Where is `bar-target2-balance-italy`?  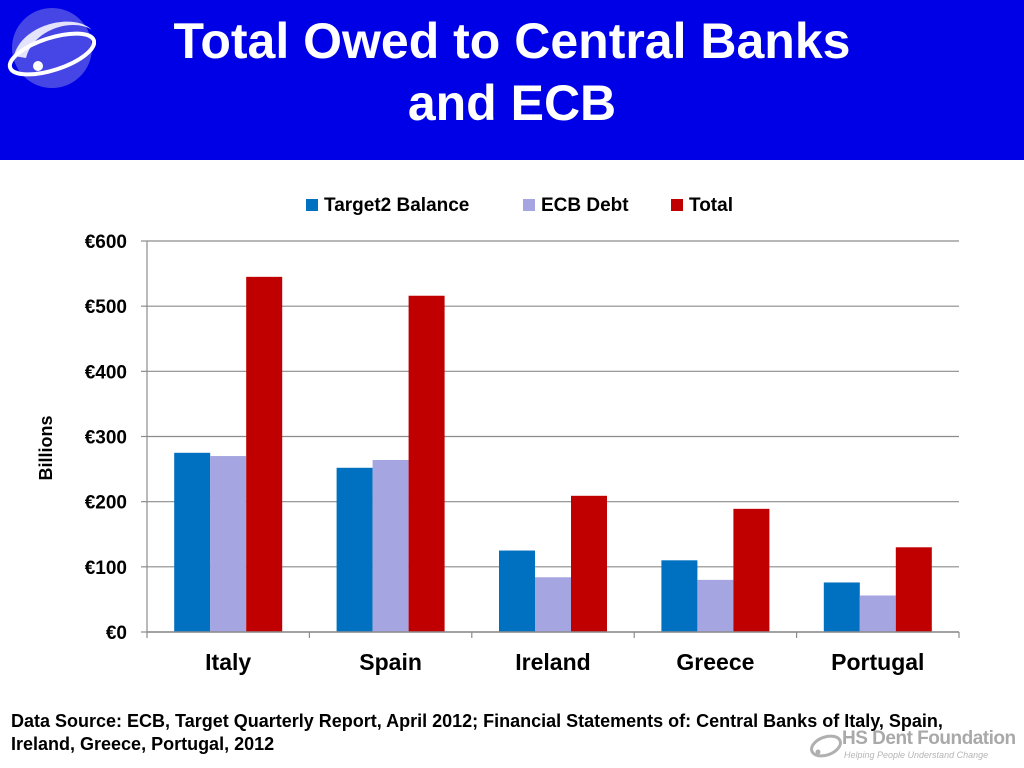 bar-target2-balance-italy is located at coordinates (192, 542).